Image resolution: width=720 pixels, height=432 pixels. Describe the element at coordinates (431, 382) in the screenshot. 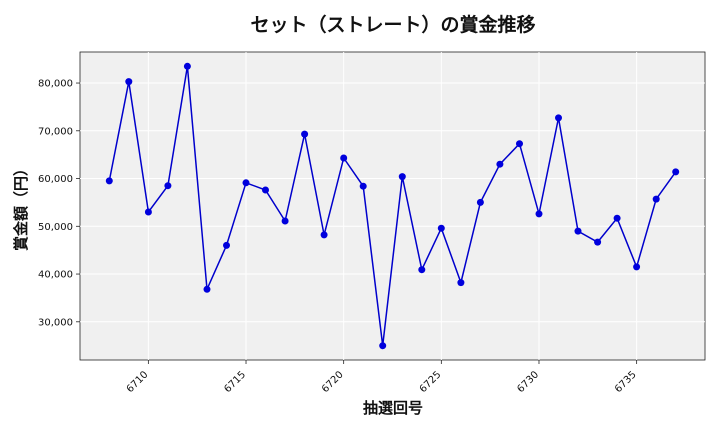

I see `x-tick-label: 6725` at that location.